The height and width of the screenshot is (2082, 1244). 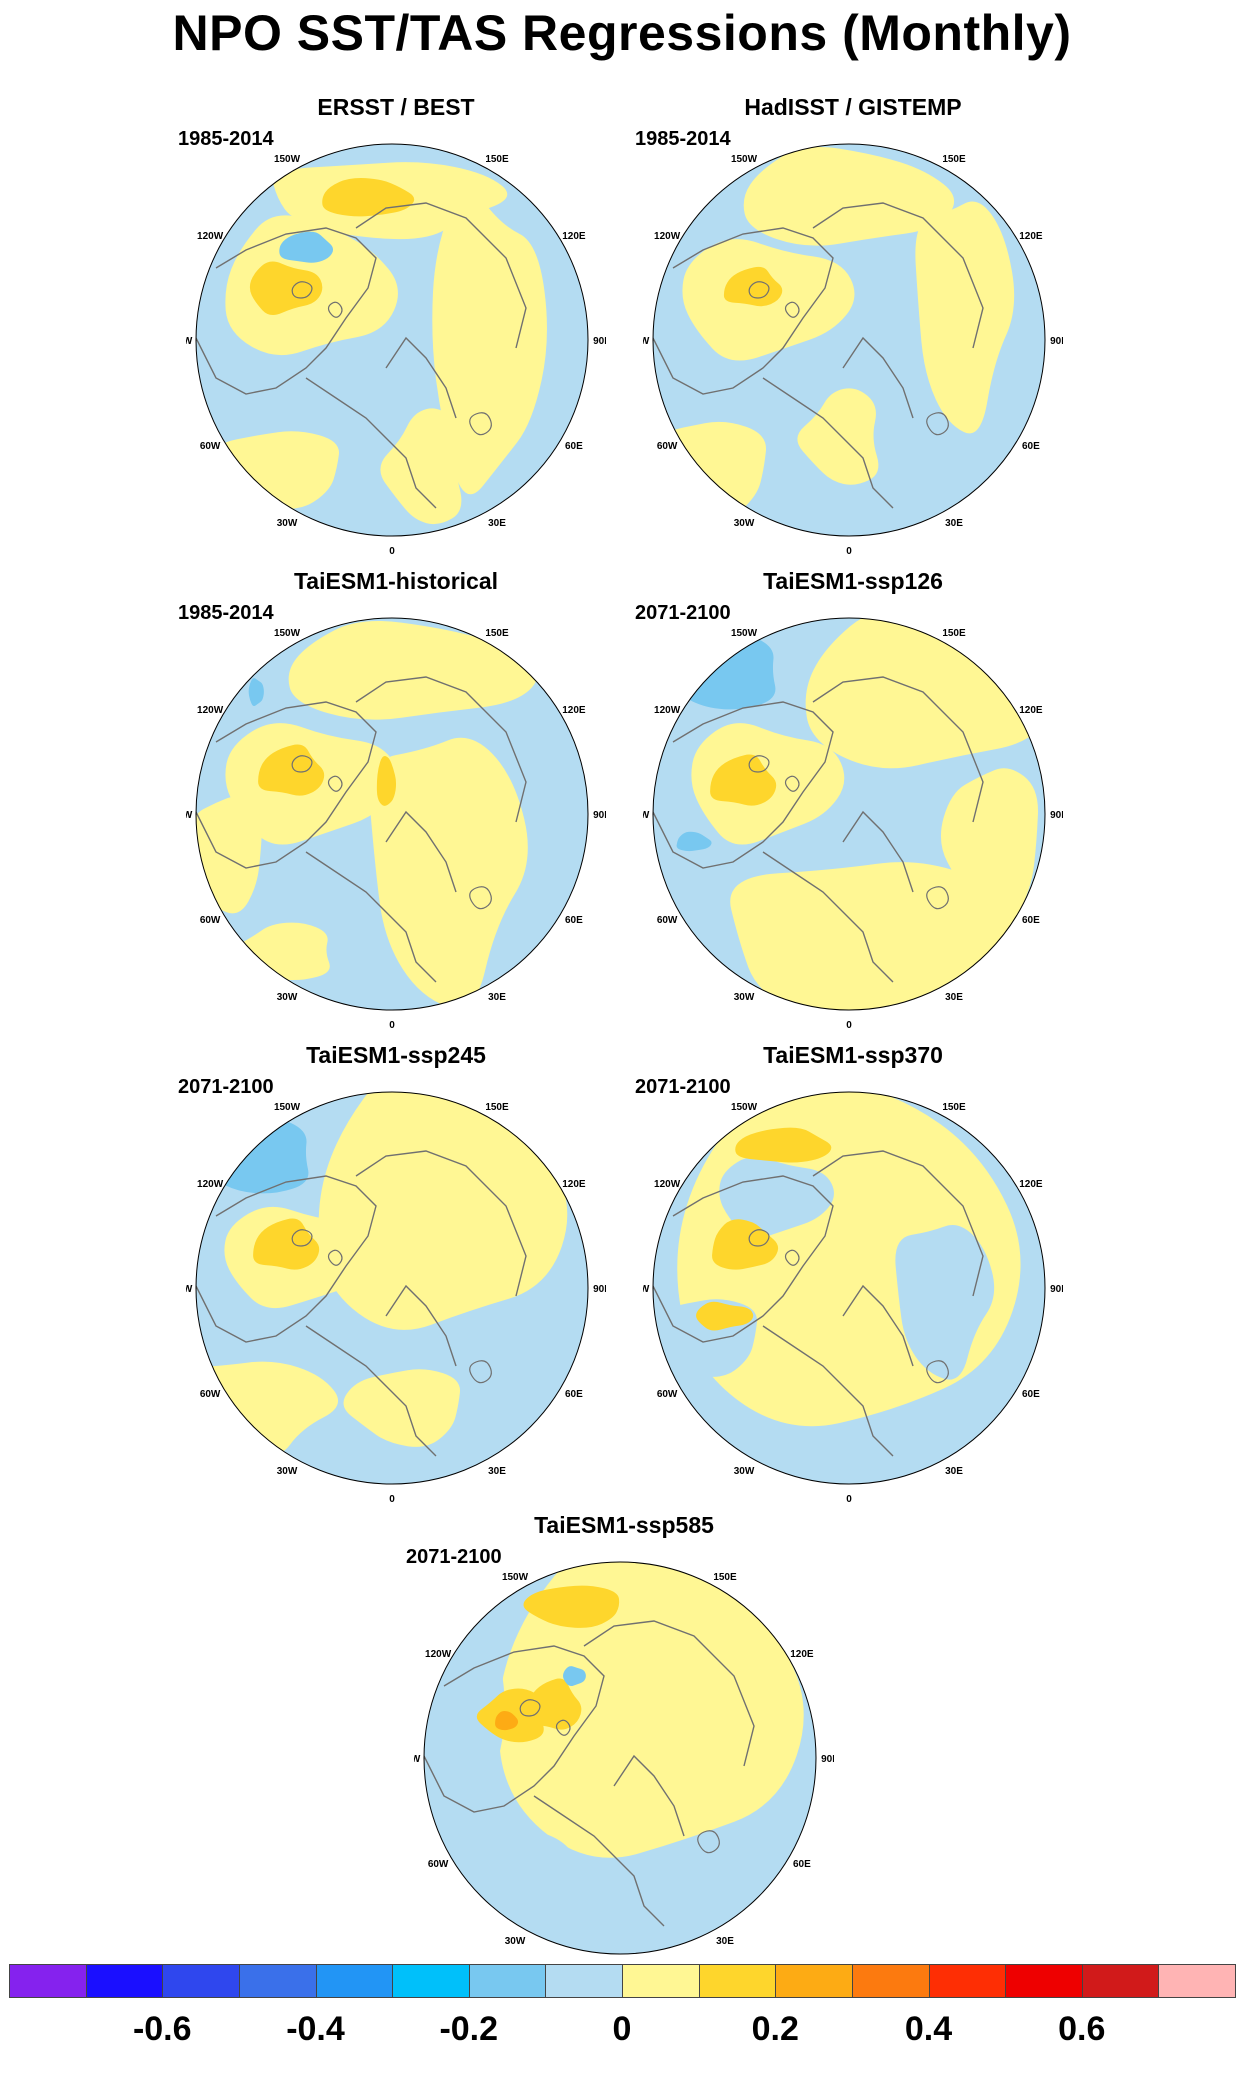 What do you see at coordinates (396, 107) in the screenshot?
I see `panel-title: ERSST / BEST` at bounding box center [396, 107].